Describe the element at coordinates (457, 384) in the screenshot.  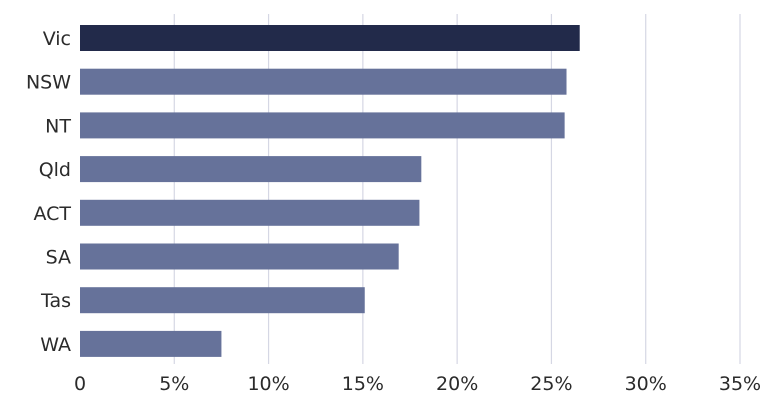
I see `x-tick-label: 20%` at that location.